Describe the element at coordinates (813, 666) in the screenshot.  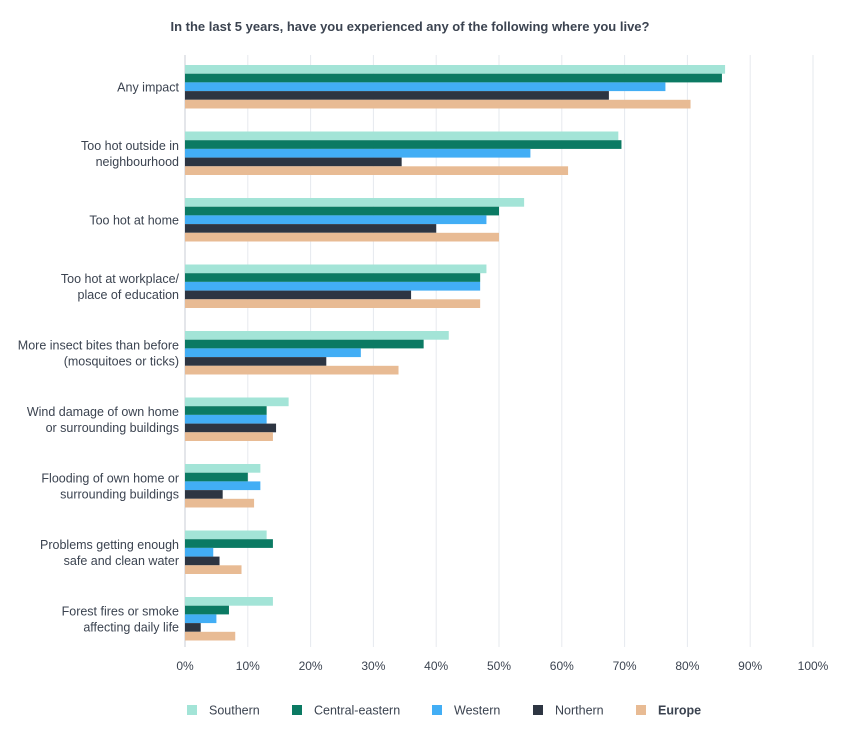
I see `x-tick-label: 100%` at that location.